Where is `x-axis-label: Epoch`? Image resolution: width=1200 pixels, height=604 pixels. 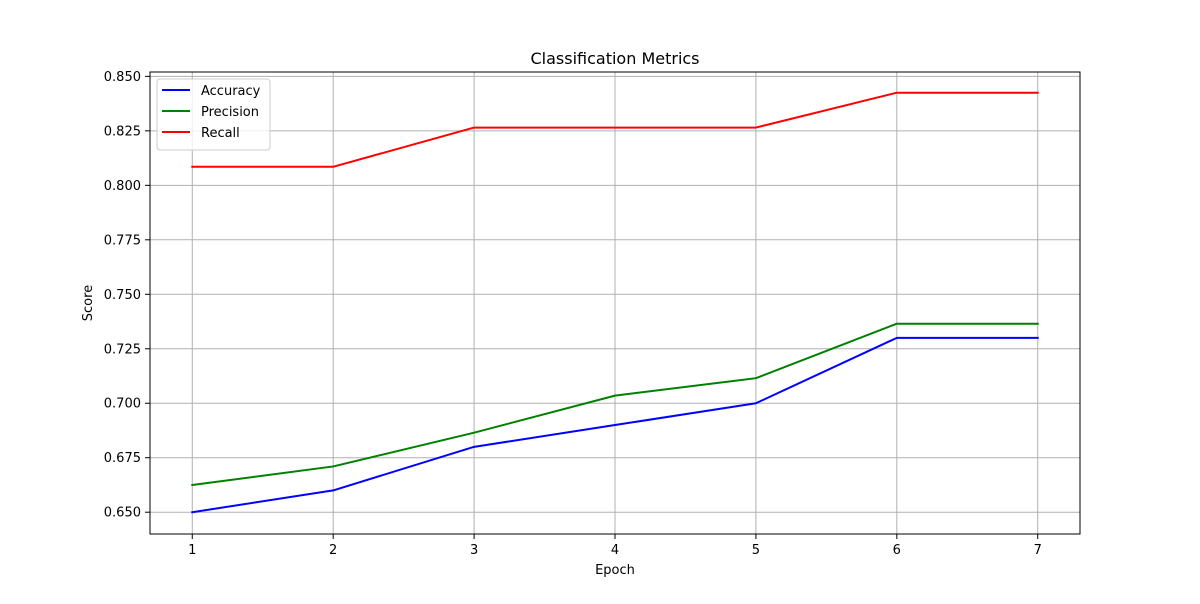
x-axis-label: Epoch is located at coordinates (615, 570).